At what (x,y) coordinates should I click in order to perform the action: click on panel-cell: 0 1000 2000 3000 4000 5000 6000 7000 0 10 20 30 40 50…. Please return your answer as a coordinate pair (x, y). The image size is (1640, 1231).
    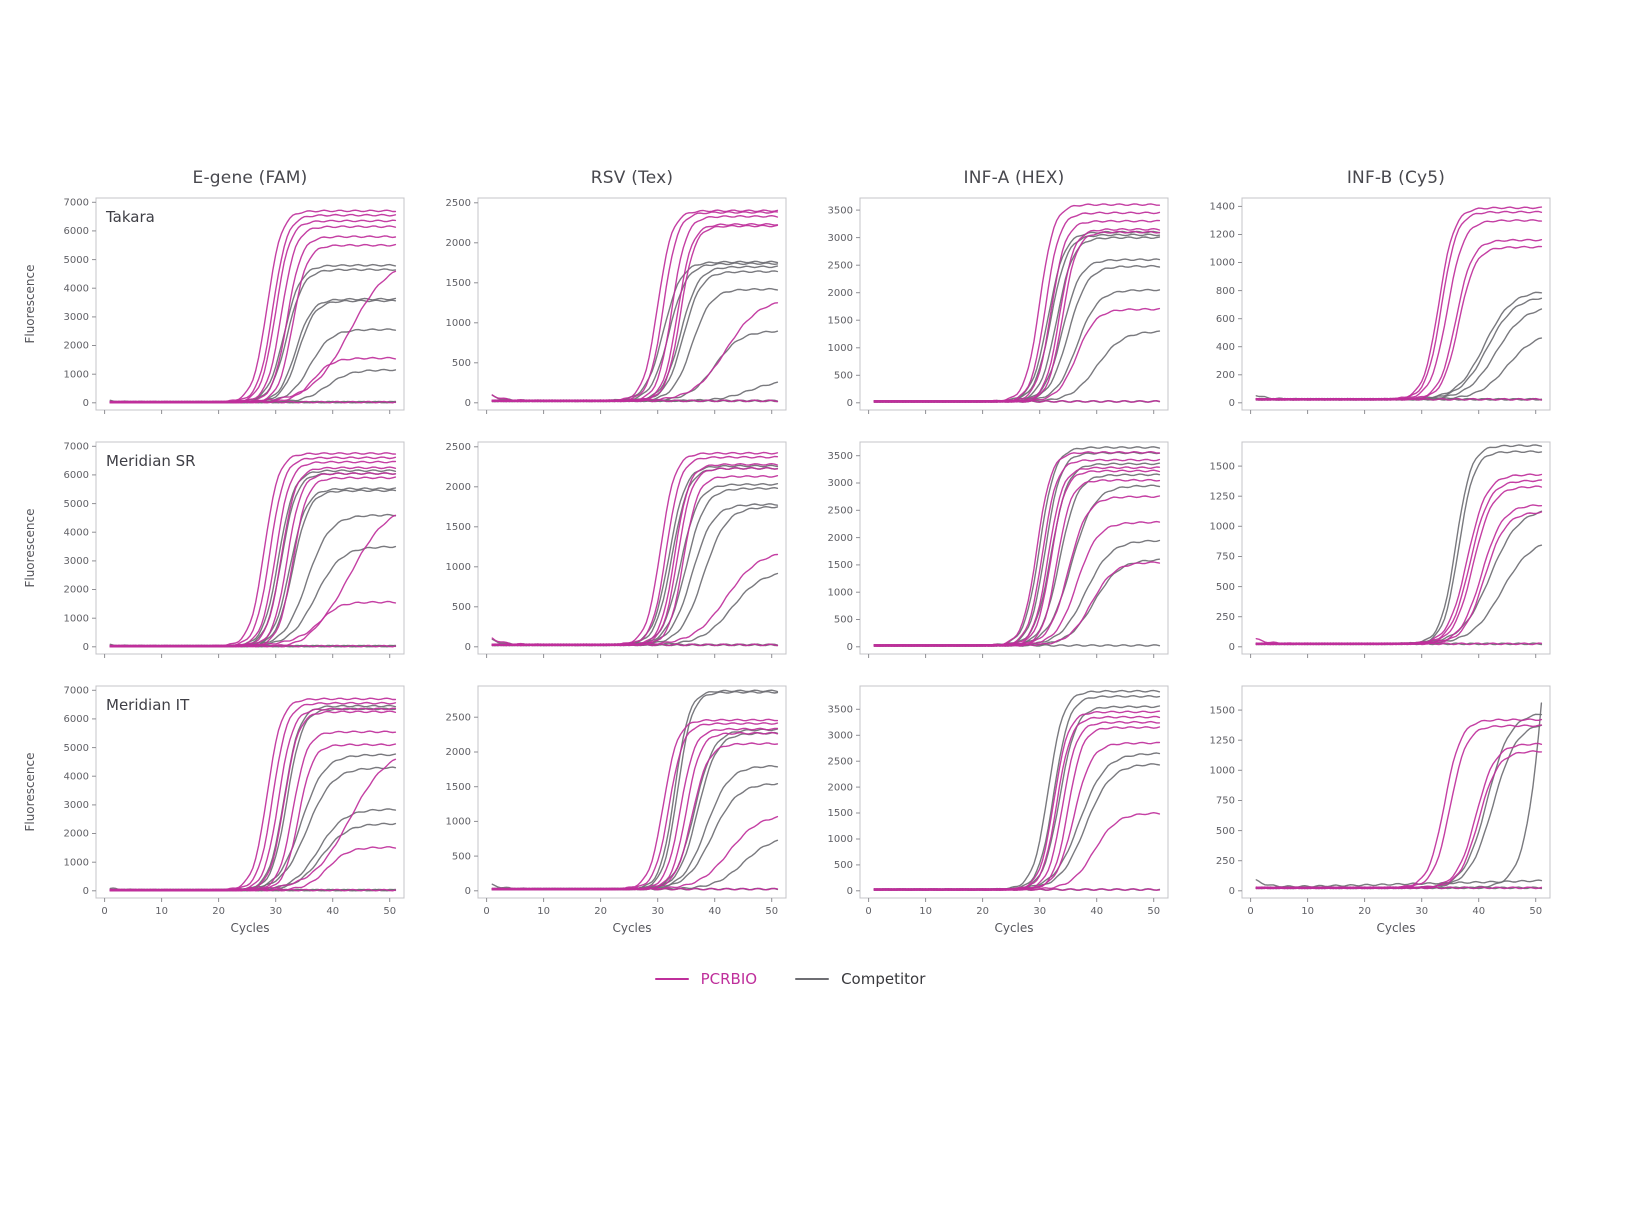
    Looking at the image, I should click on (217, 814).